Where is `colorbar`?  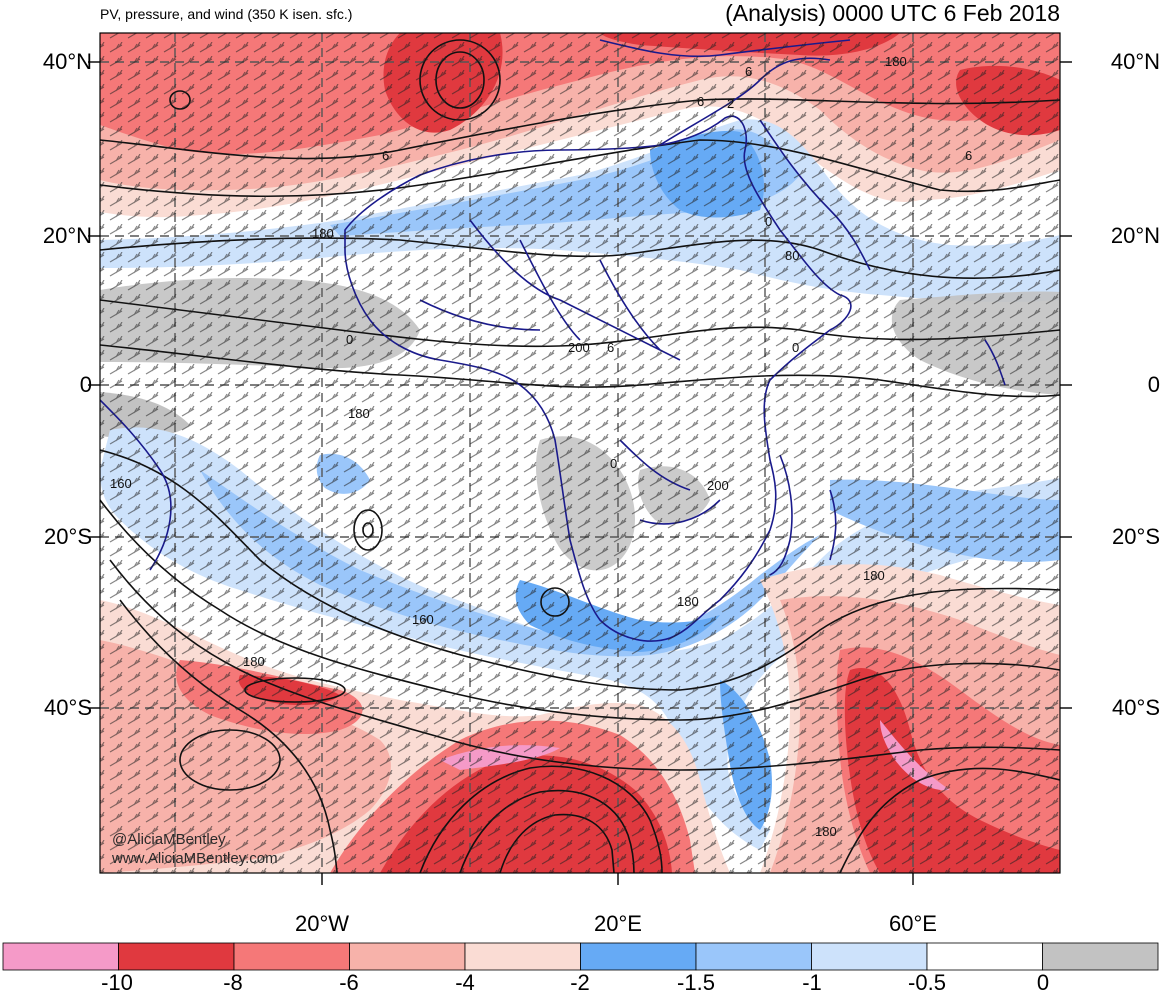 colorbar is located at coordinates (580, 956).